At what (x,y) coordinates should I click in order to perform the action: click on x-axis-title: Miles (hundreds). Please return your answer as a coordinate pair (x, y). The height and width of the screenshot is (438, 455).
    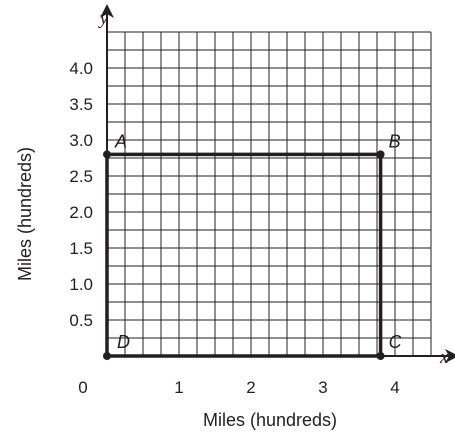
    Looking at the image, I should click on (270, 420).